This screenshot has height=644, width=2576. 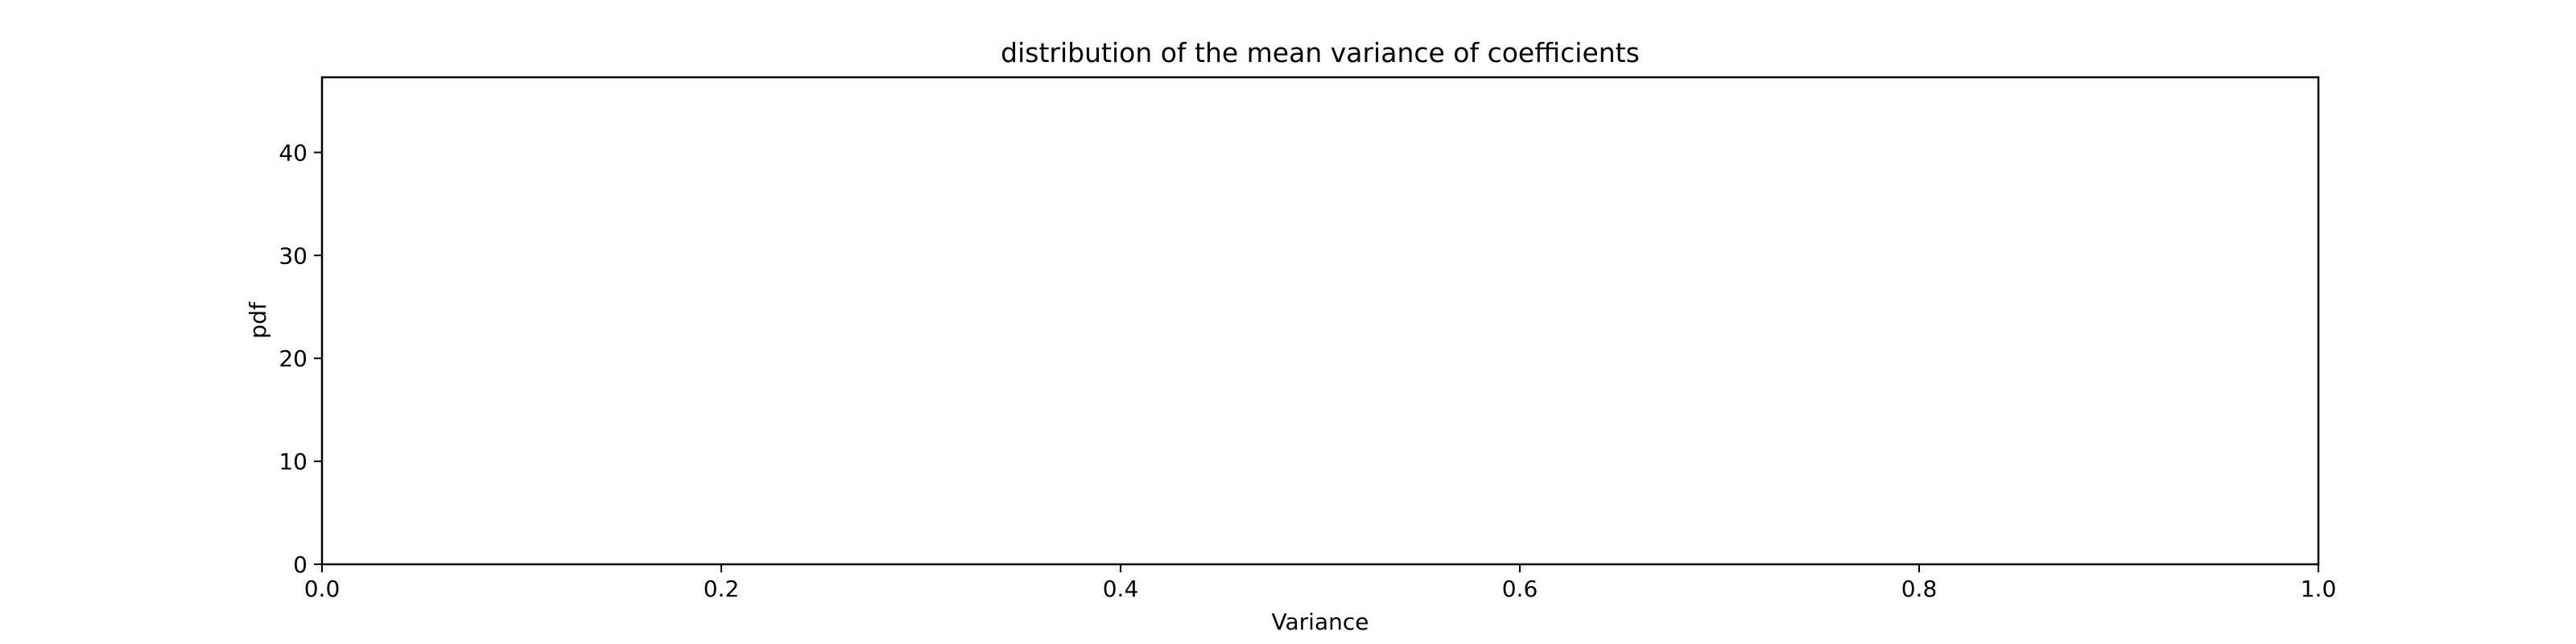 I want to click on x-tick-label: 0.4, so click(x=1121, y=589).